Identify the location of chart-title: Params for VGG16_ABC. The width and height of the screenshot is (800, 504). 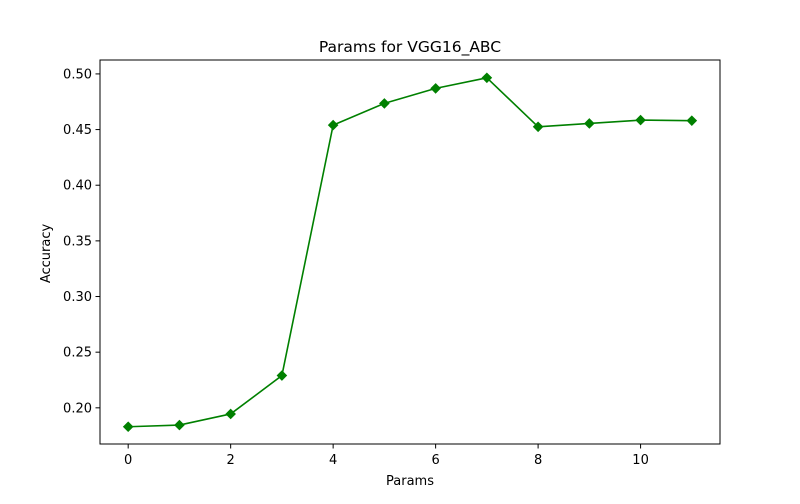
(410, 47).